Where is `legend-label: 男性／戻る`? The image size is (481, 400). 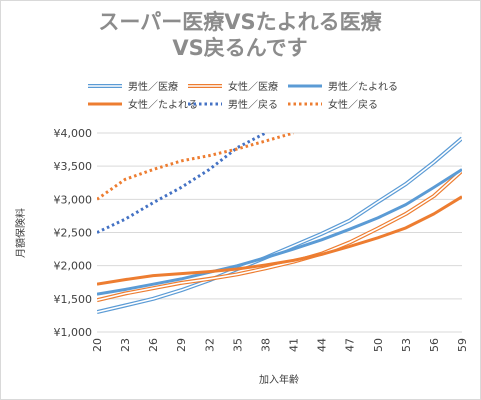 legend-label: 男性／戻る is located at coordinates (253, 104).